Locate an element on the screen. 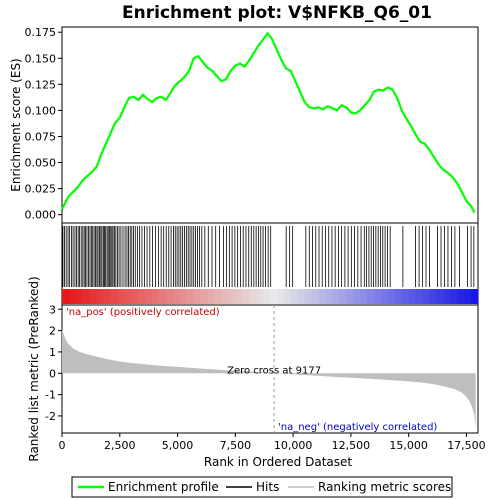 The width and height of the screenshot is (500, 500). x-tick-label: 10,000 is located at coordinates (293, 445).